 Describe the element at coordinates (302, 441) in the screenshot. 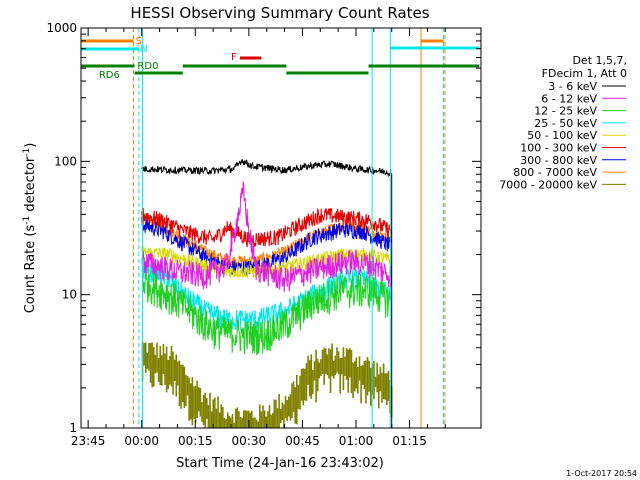

I see `x-tick-label: 00:45` at that location.